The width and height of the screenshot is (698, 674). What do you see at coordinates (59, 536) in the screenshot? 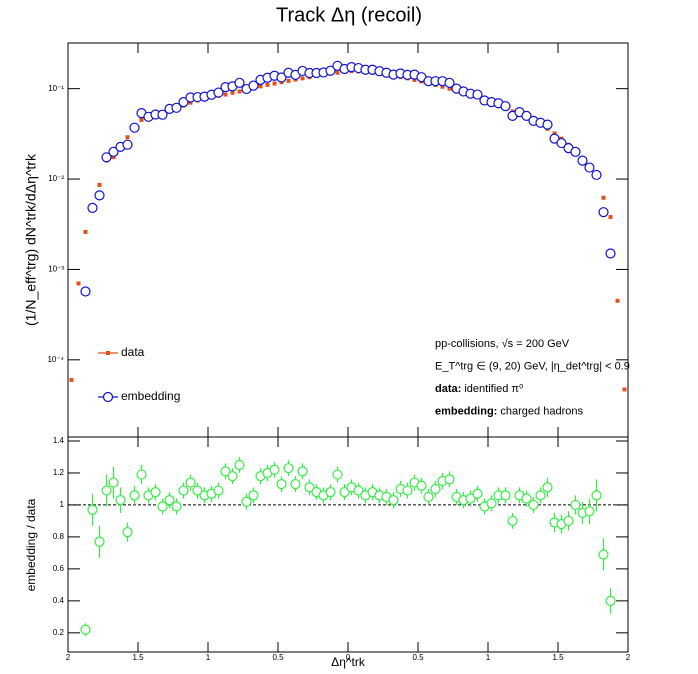
I see `y-tick-label: 0.8` at bounding box center [59, 536].